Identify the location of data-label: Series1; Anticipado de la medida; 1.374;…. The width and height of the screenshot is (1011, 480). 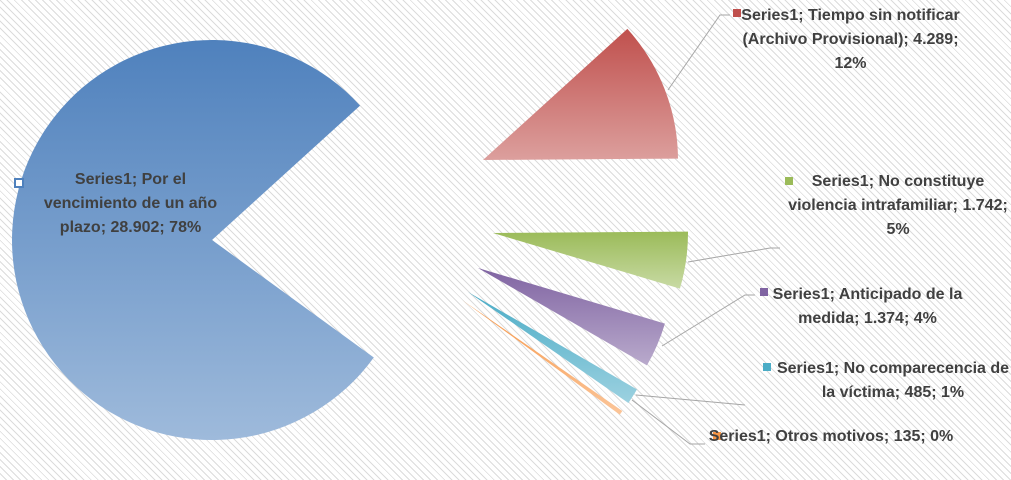
(867, 306).